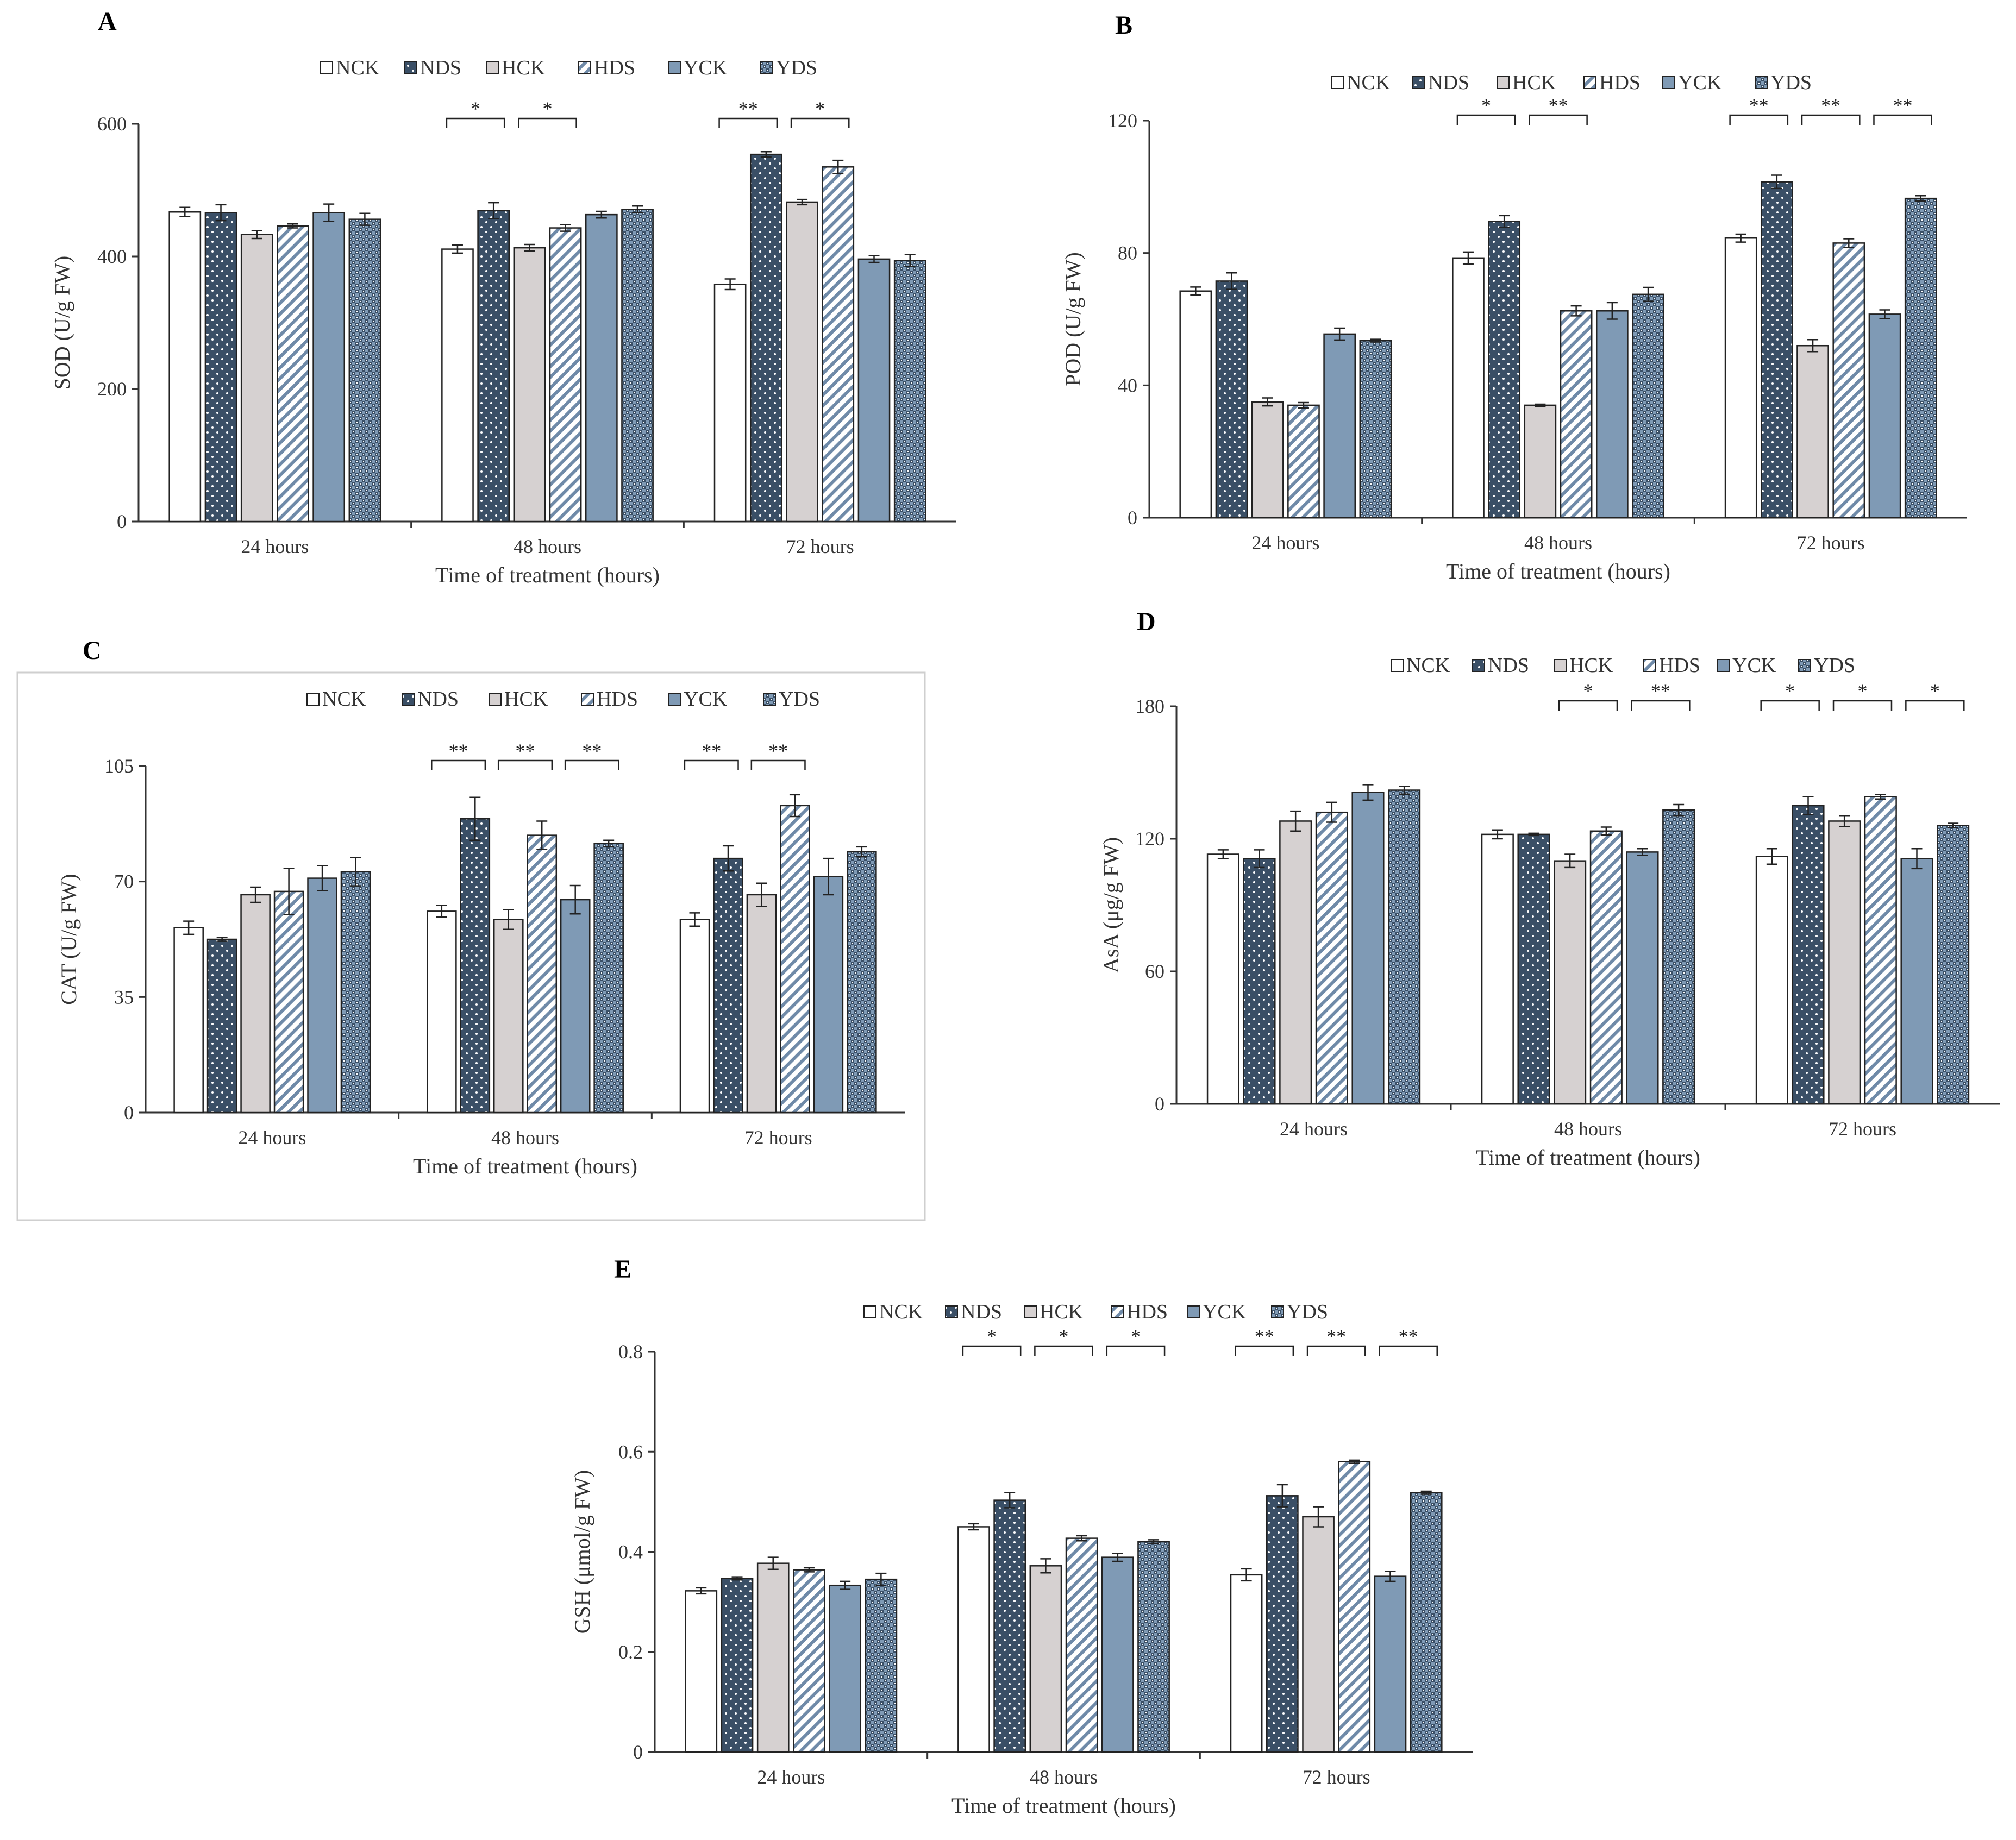 The image size is (2016, 1840). Describe the element at coordinates (112, 256) in the screenshot. I see `y-tick-label: 400` at that location.